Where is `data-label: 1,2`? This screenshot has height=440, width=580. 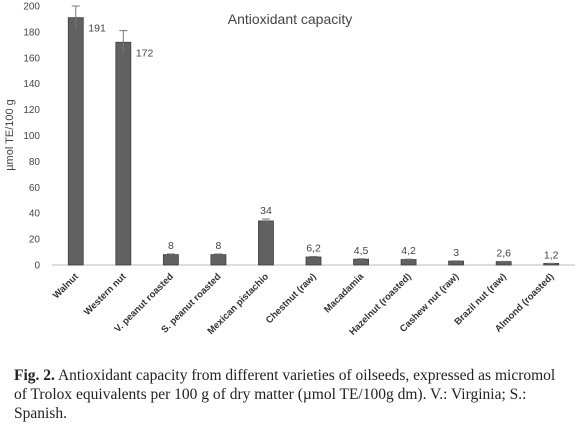
data-label: 1,2 is located at coordinates (551, 255).